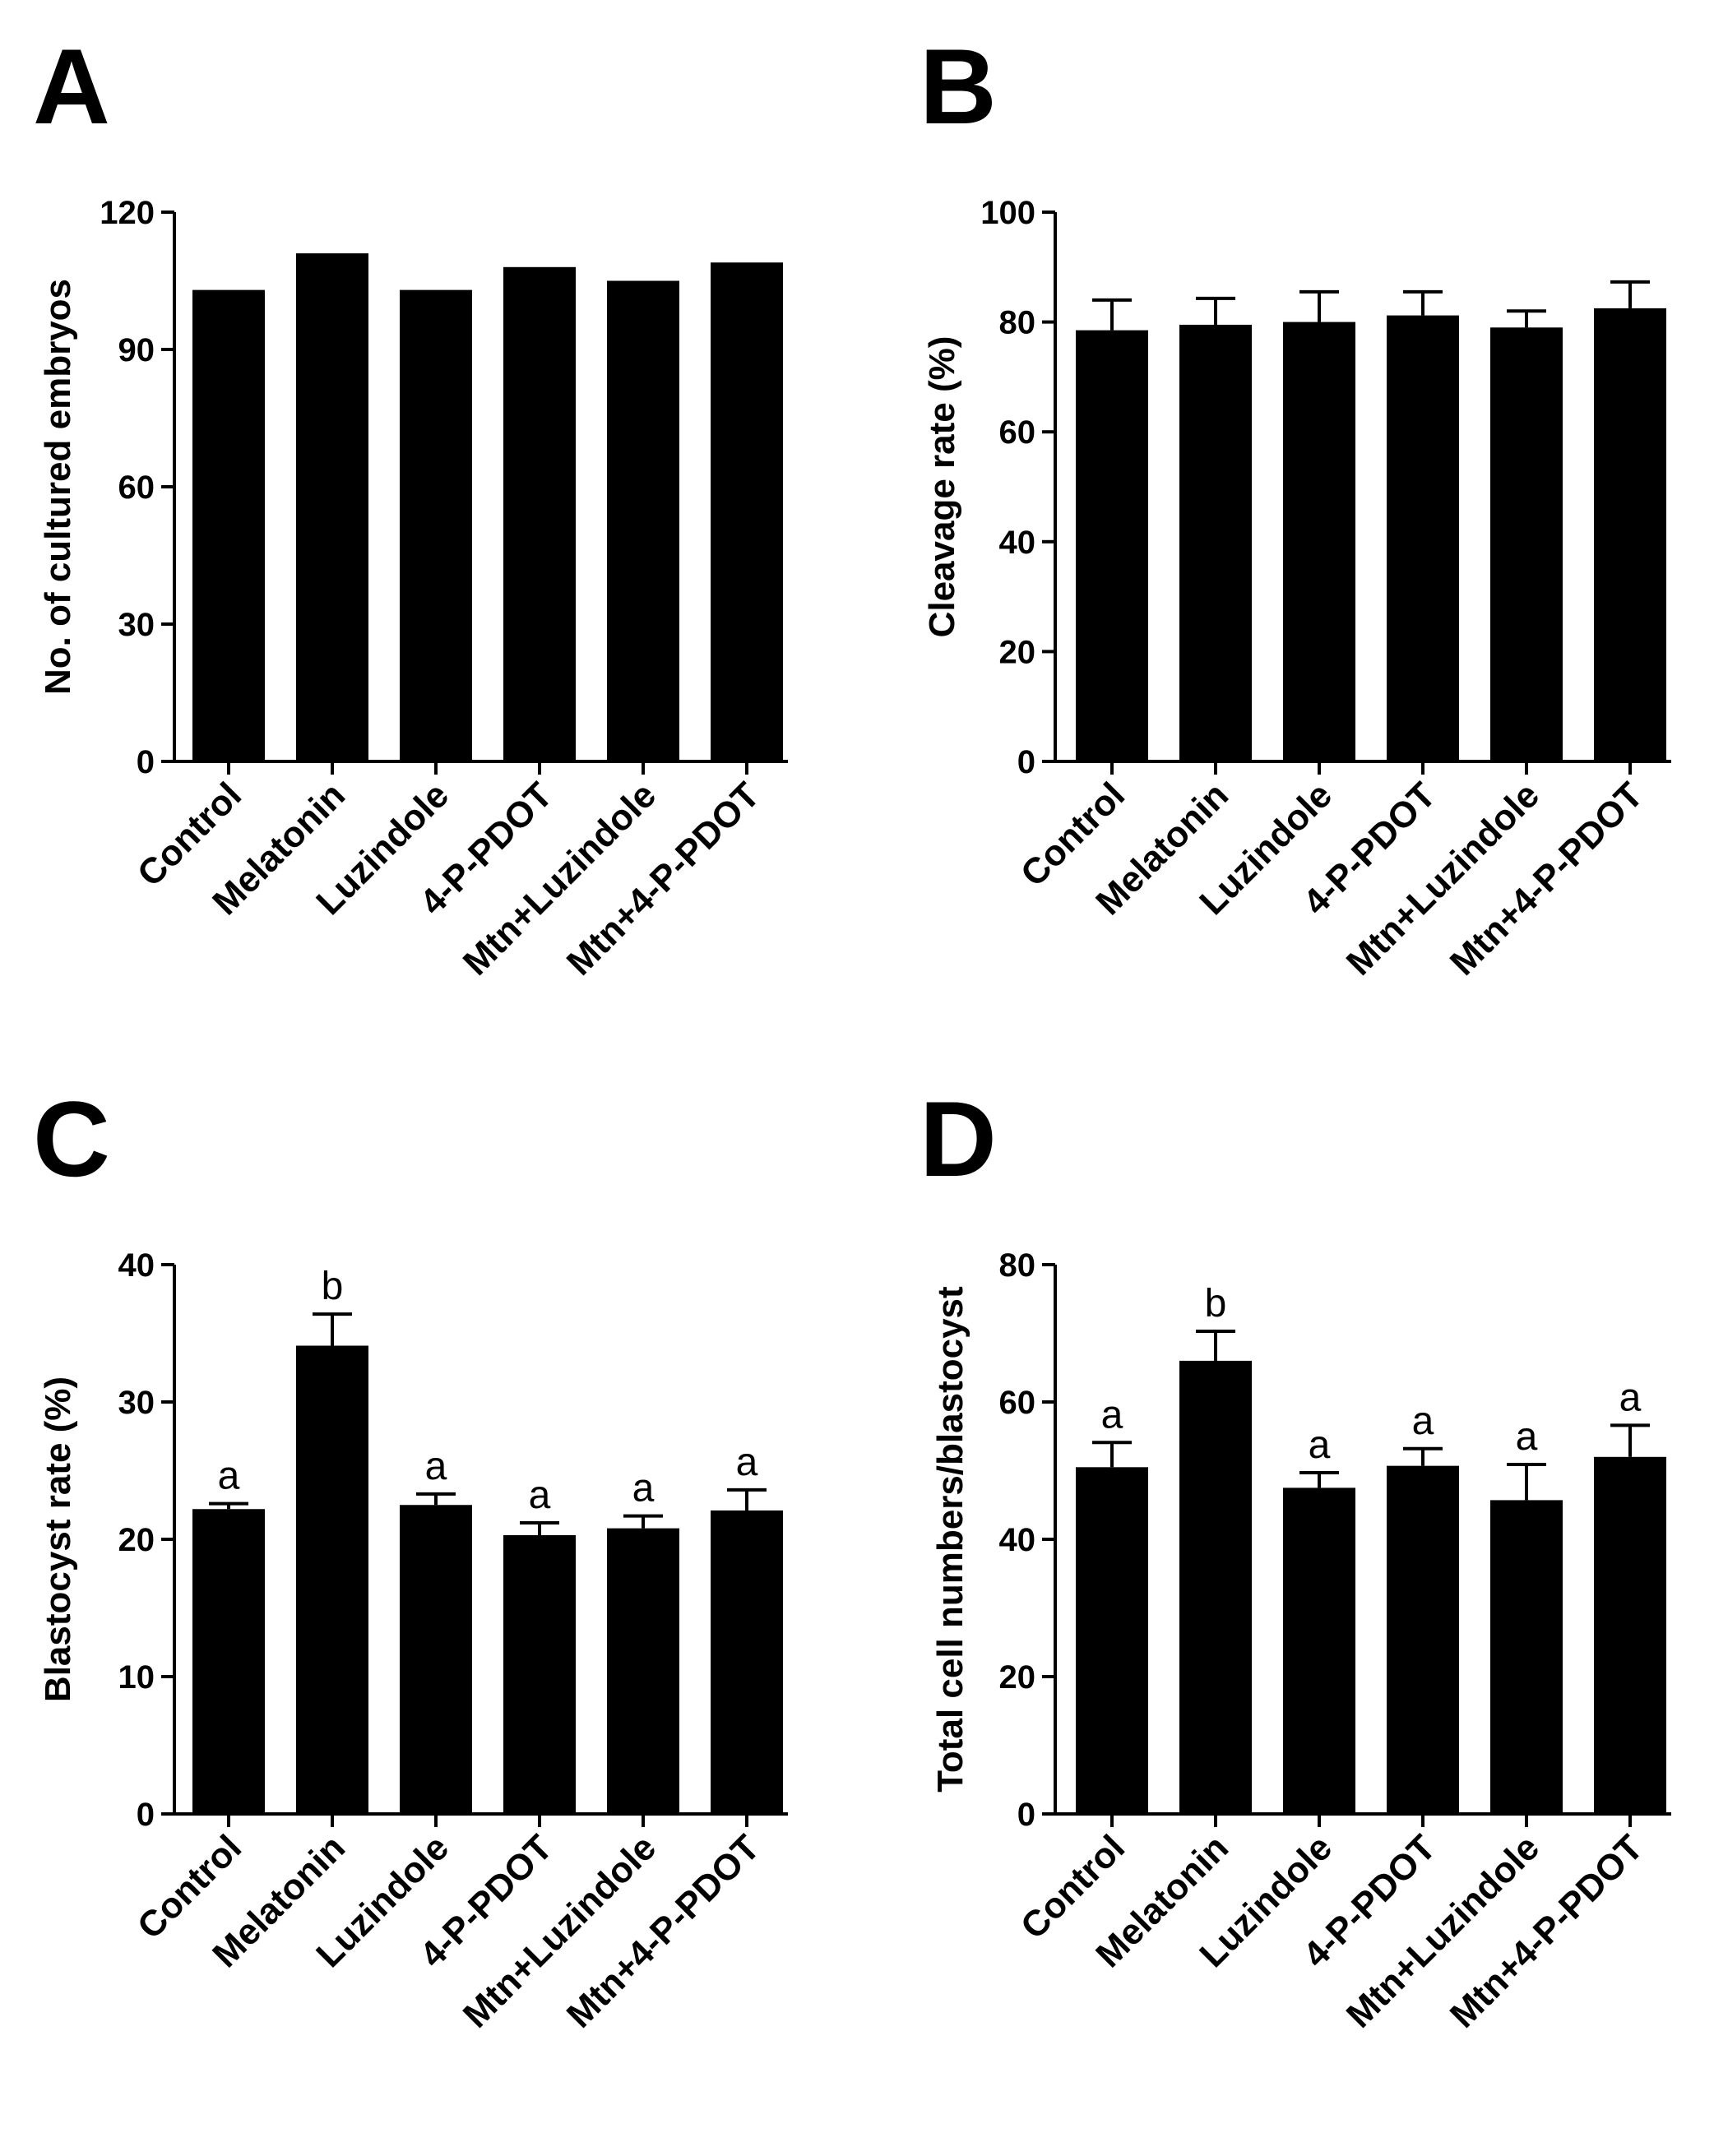 The width and height of the screenshot is (1714, 2156). Describe the element at coordinates (71, 1139) in the screenshot. I see `panel-letter: C` at that location.